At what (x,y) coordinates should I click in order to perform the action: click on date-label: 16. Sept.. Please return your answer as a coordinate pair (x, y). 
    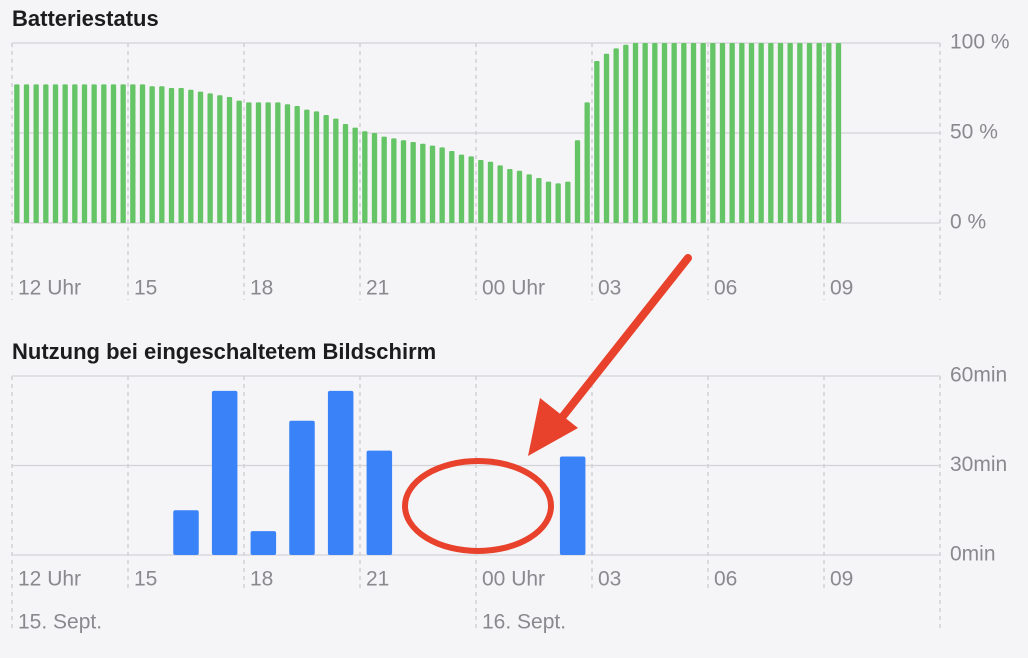
    Looking at the image, I should click on (524, 622).